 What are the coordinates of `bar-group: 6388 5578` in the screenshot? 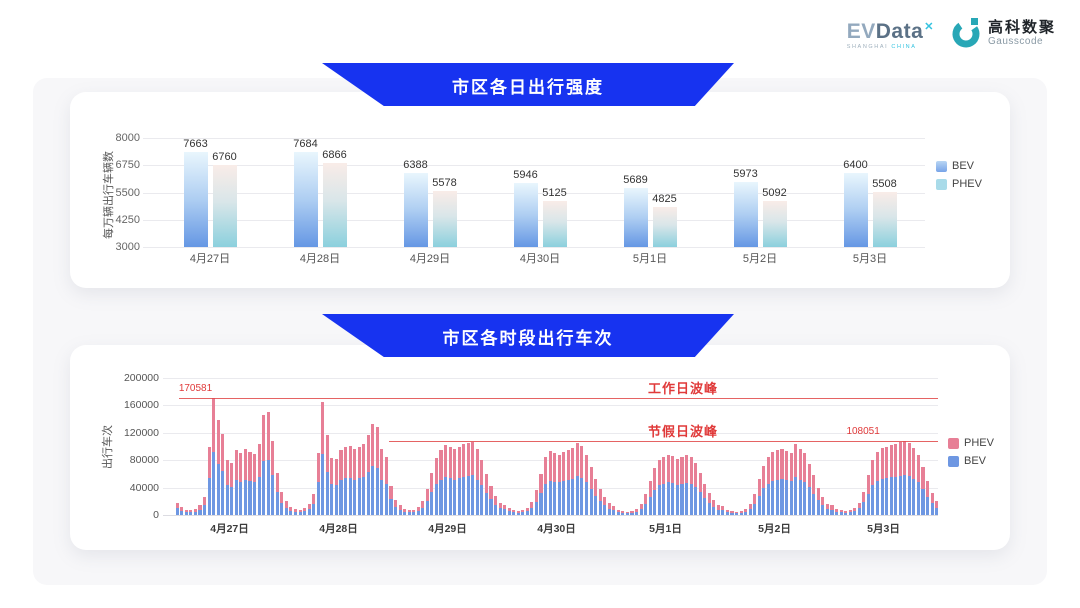 It's located at (430, 192).